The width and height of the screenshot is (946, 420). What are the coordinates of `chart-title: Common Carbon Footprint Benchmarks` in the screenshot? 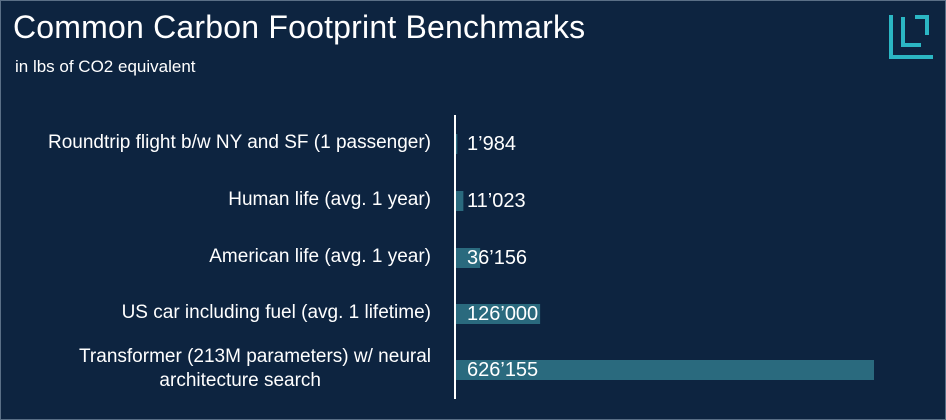 It's located at (299, 27).